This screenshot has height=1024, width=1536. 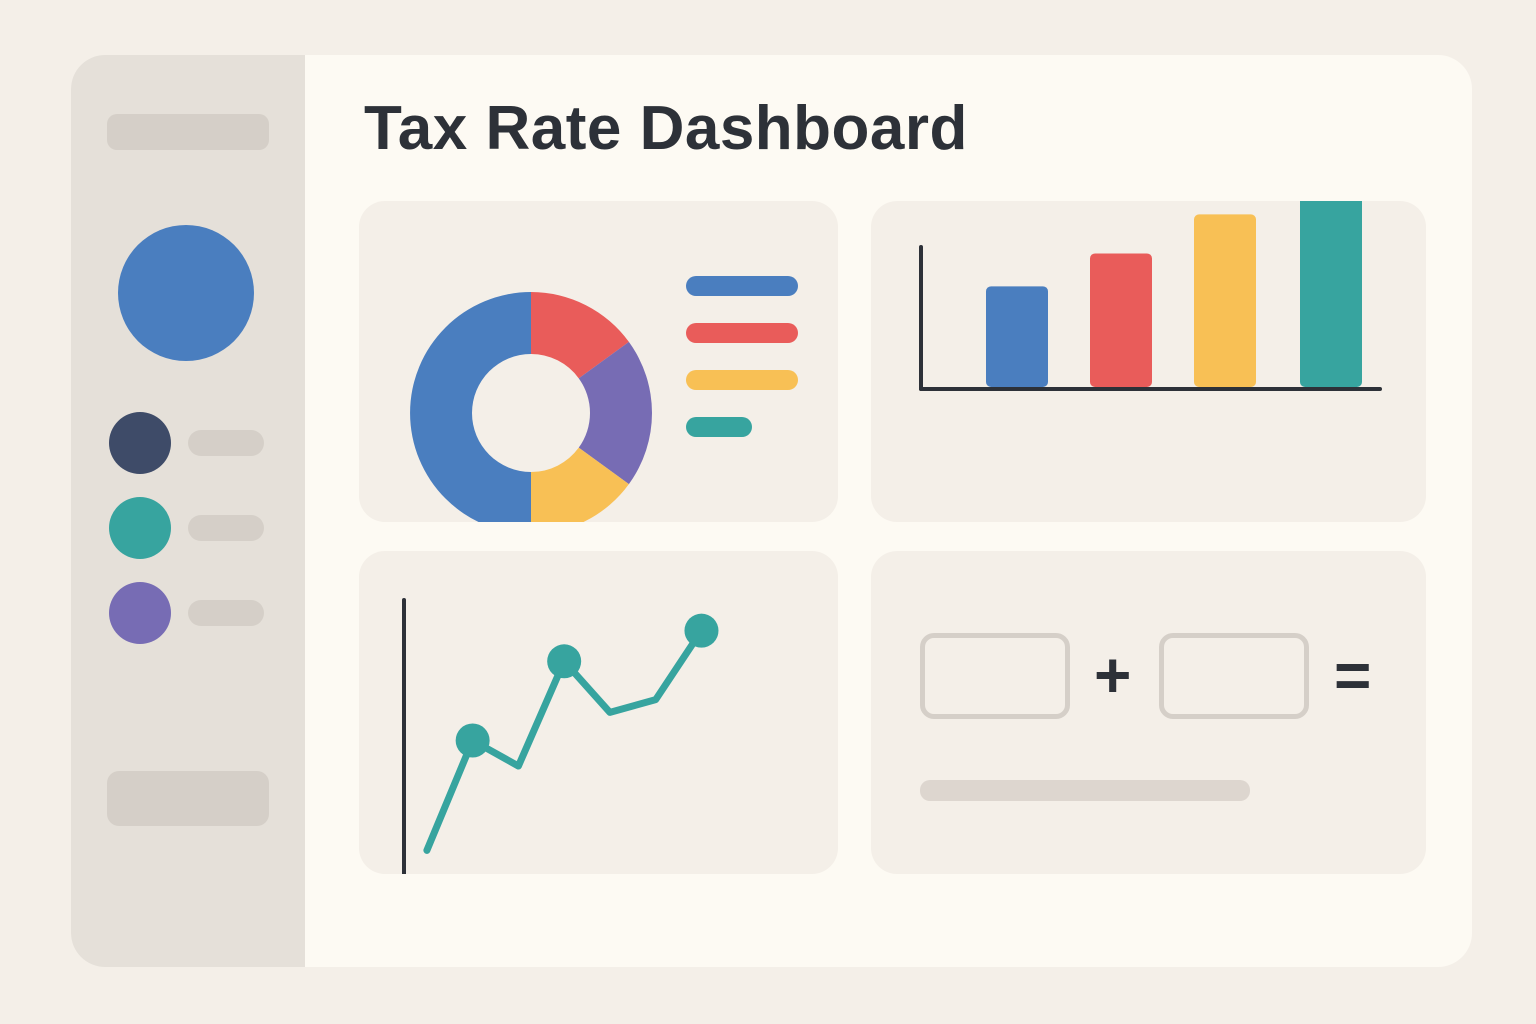 What do you see at coordinates (1353, 675) in the screenshot?
I see `equals-sign: =` at bounding box center [1353, 675].